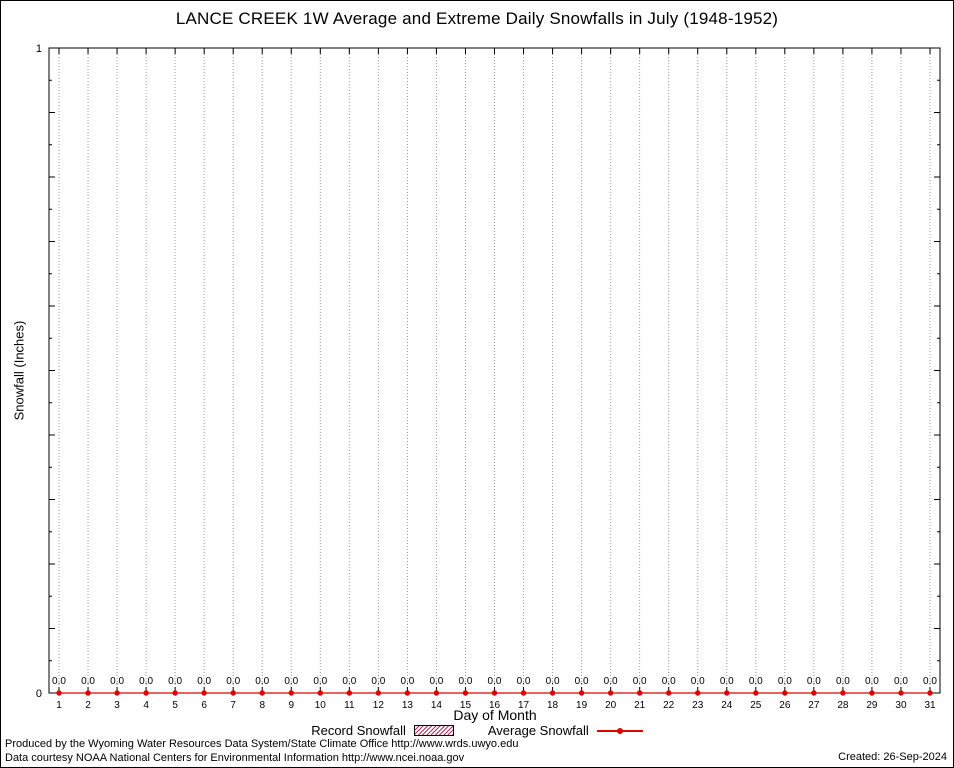 This screenshot has width=954, height=768. What do you see at coordinates (611, 705) in the screenshot?
I see `x-tick-label: 20` at bounding box center [611, 705].